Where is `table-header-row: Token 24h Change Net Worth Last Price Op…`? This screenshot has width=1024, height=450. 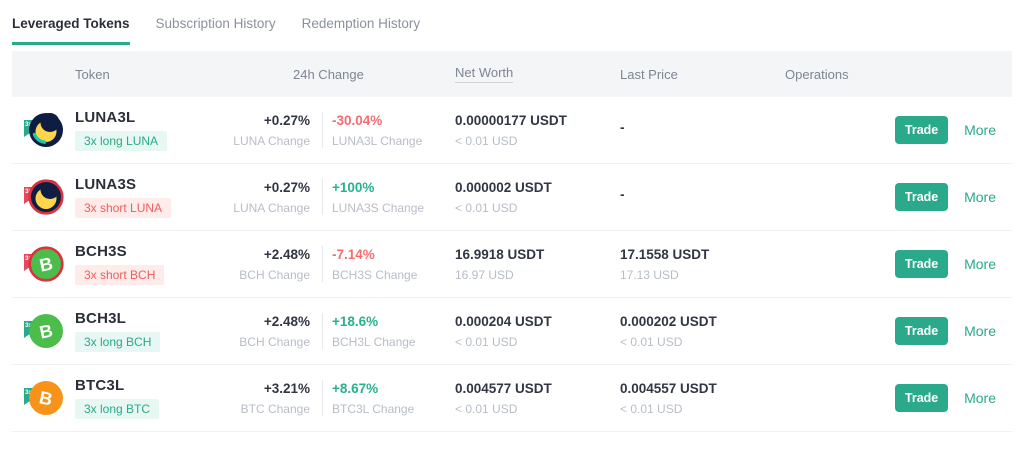 table-header-row: Token 24h Change Net Worth Last Price Op… is located at coordinates (512, 74).